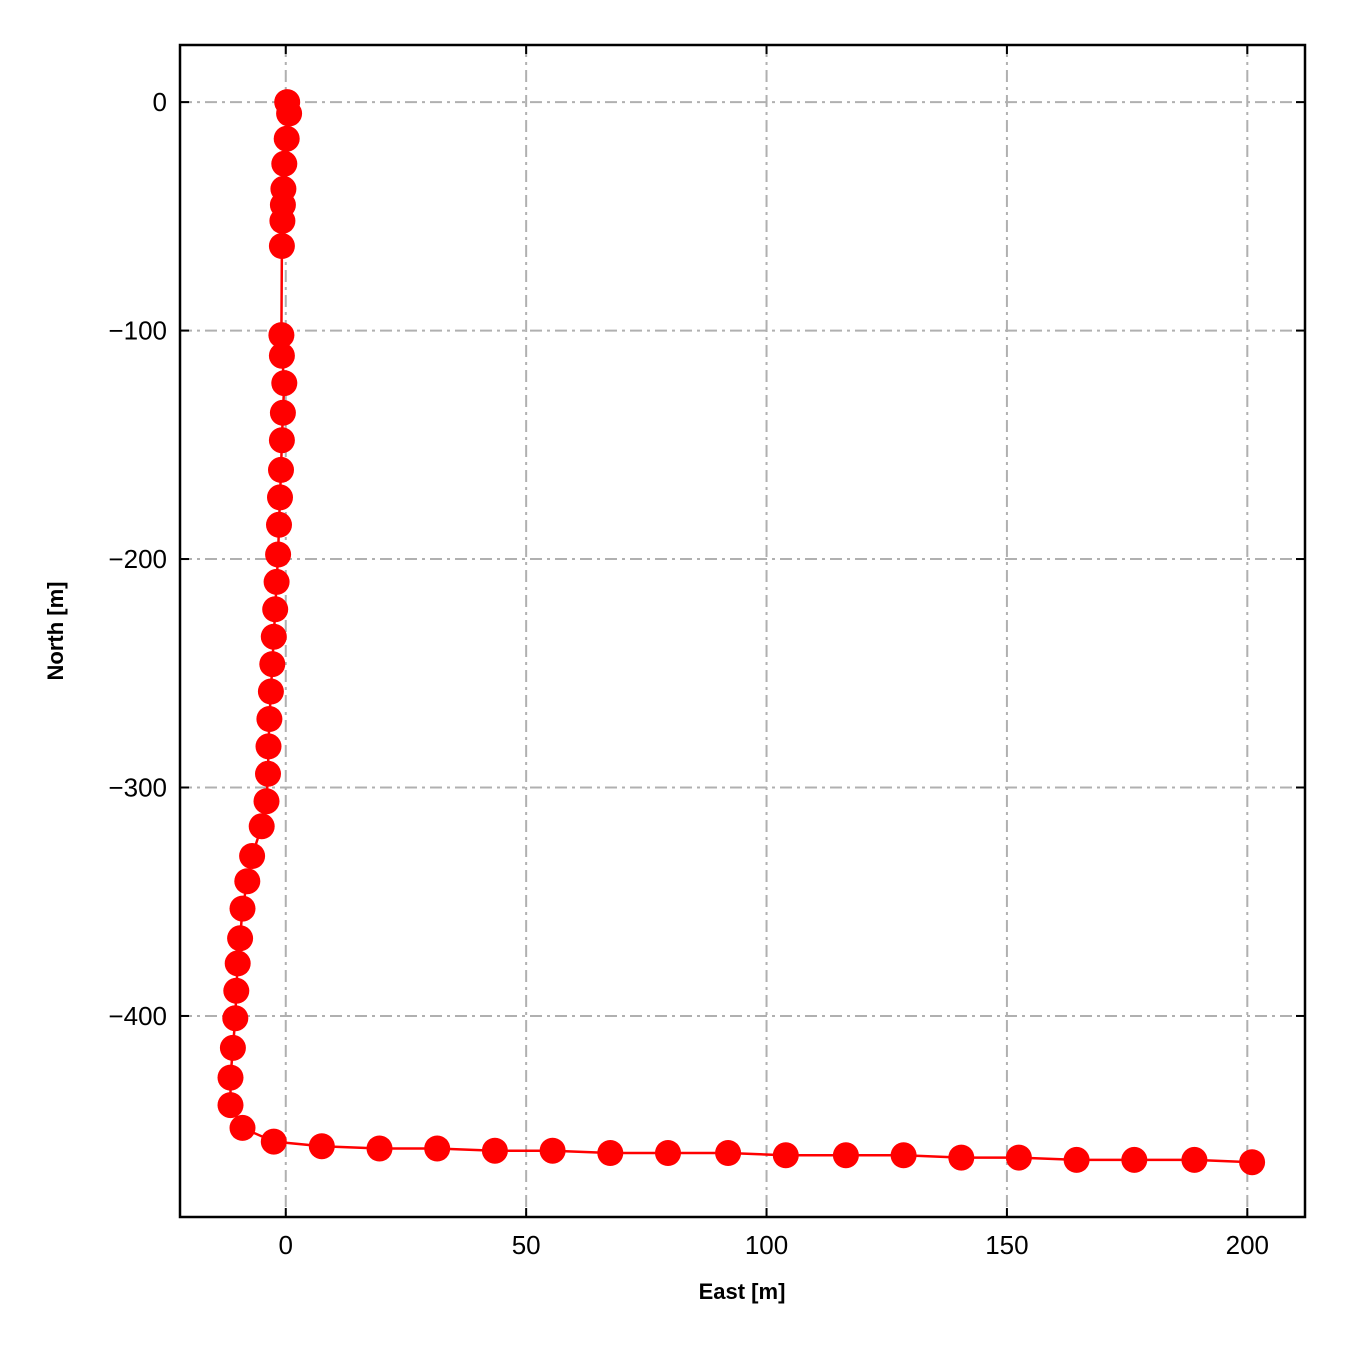 The height and width of the screenshot is (1350, 1350). I want to click on x-tick-label: 200, so click(1247, 1245).